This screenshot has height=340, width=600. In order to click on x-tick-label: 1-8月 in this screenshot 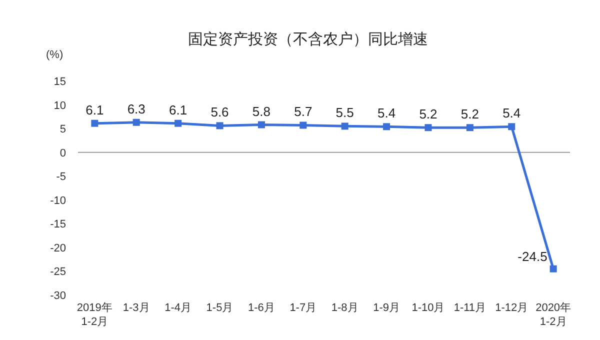, I will do `click(344, 308)`.